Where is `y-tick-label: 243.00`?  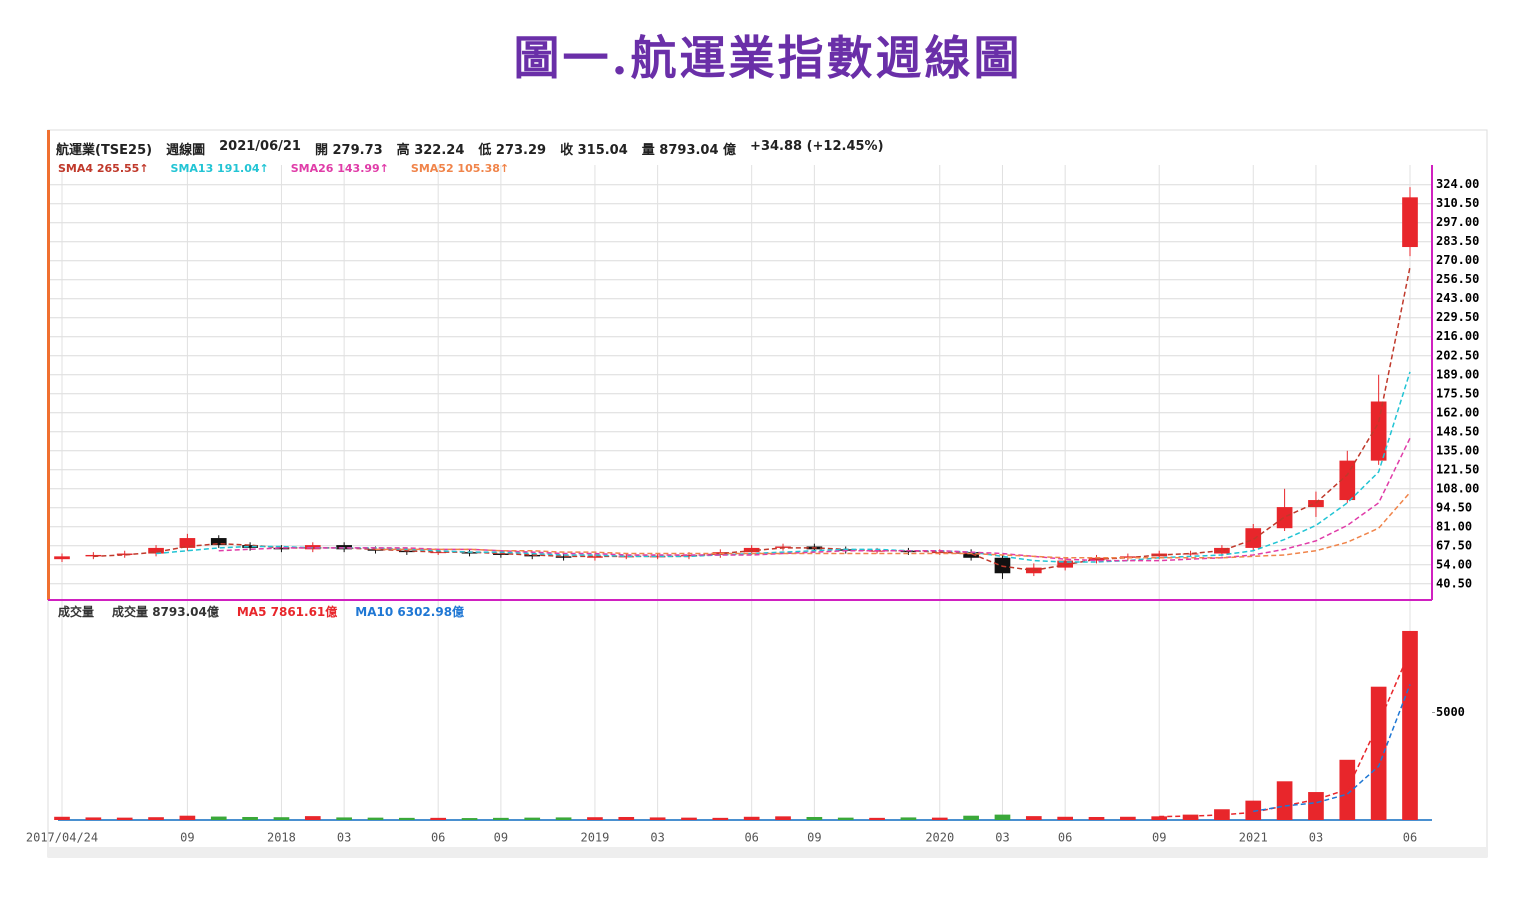
y-tick-label: 243.00 is located at coordinates (1457, 298).